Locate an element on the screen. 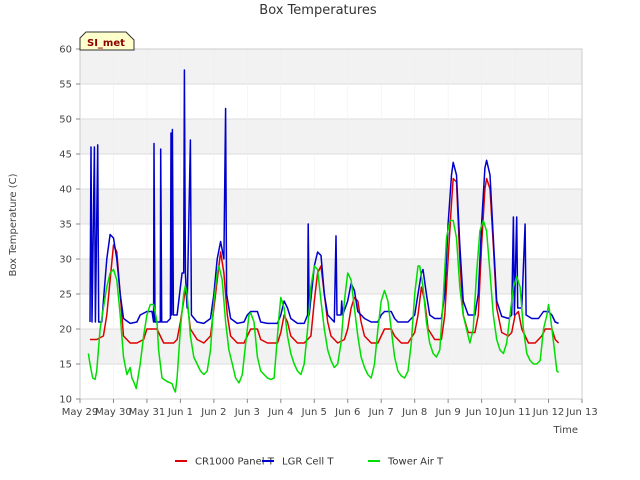  x-tick-label: Jun 11 is located at coordinates (514, 412).